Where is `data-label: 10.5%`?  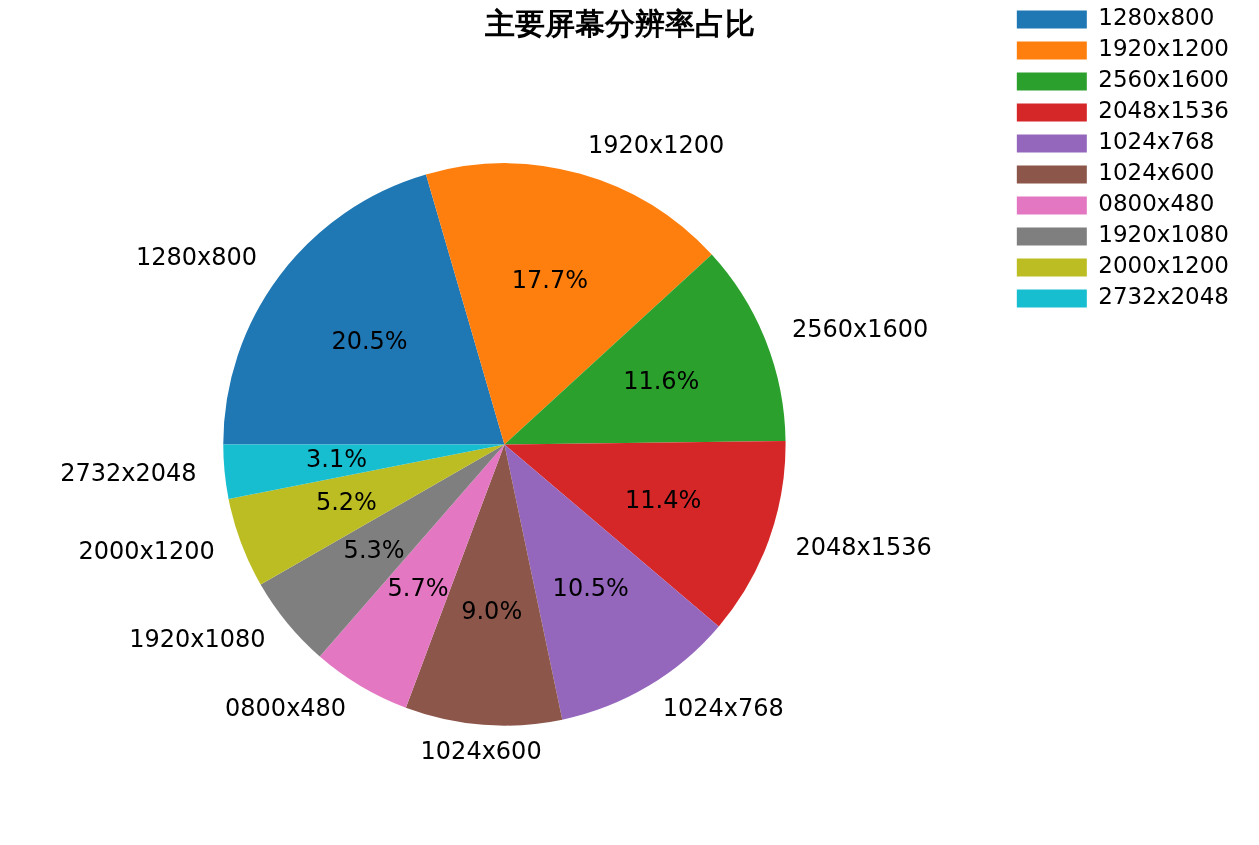
data-label: 10.5% is located at coordinates (590, 587).